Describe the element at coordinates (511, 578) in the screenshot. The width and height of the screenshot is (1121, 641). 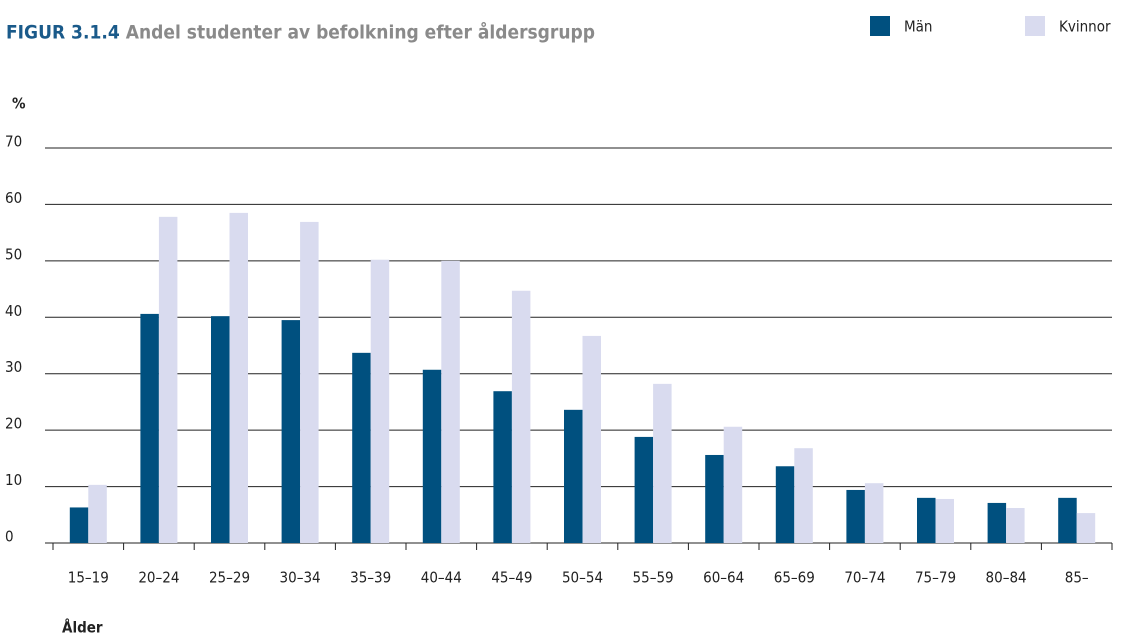
I see `x-tick-label: 45–49` at that location.